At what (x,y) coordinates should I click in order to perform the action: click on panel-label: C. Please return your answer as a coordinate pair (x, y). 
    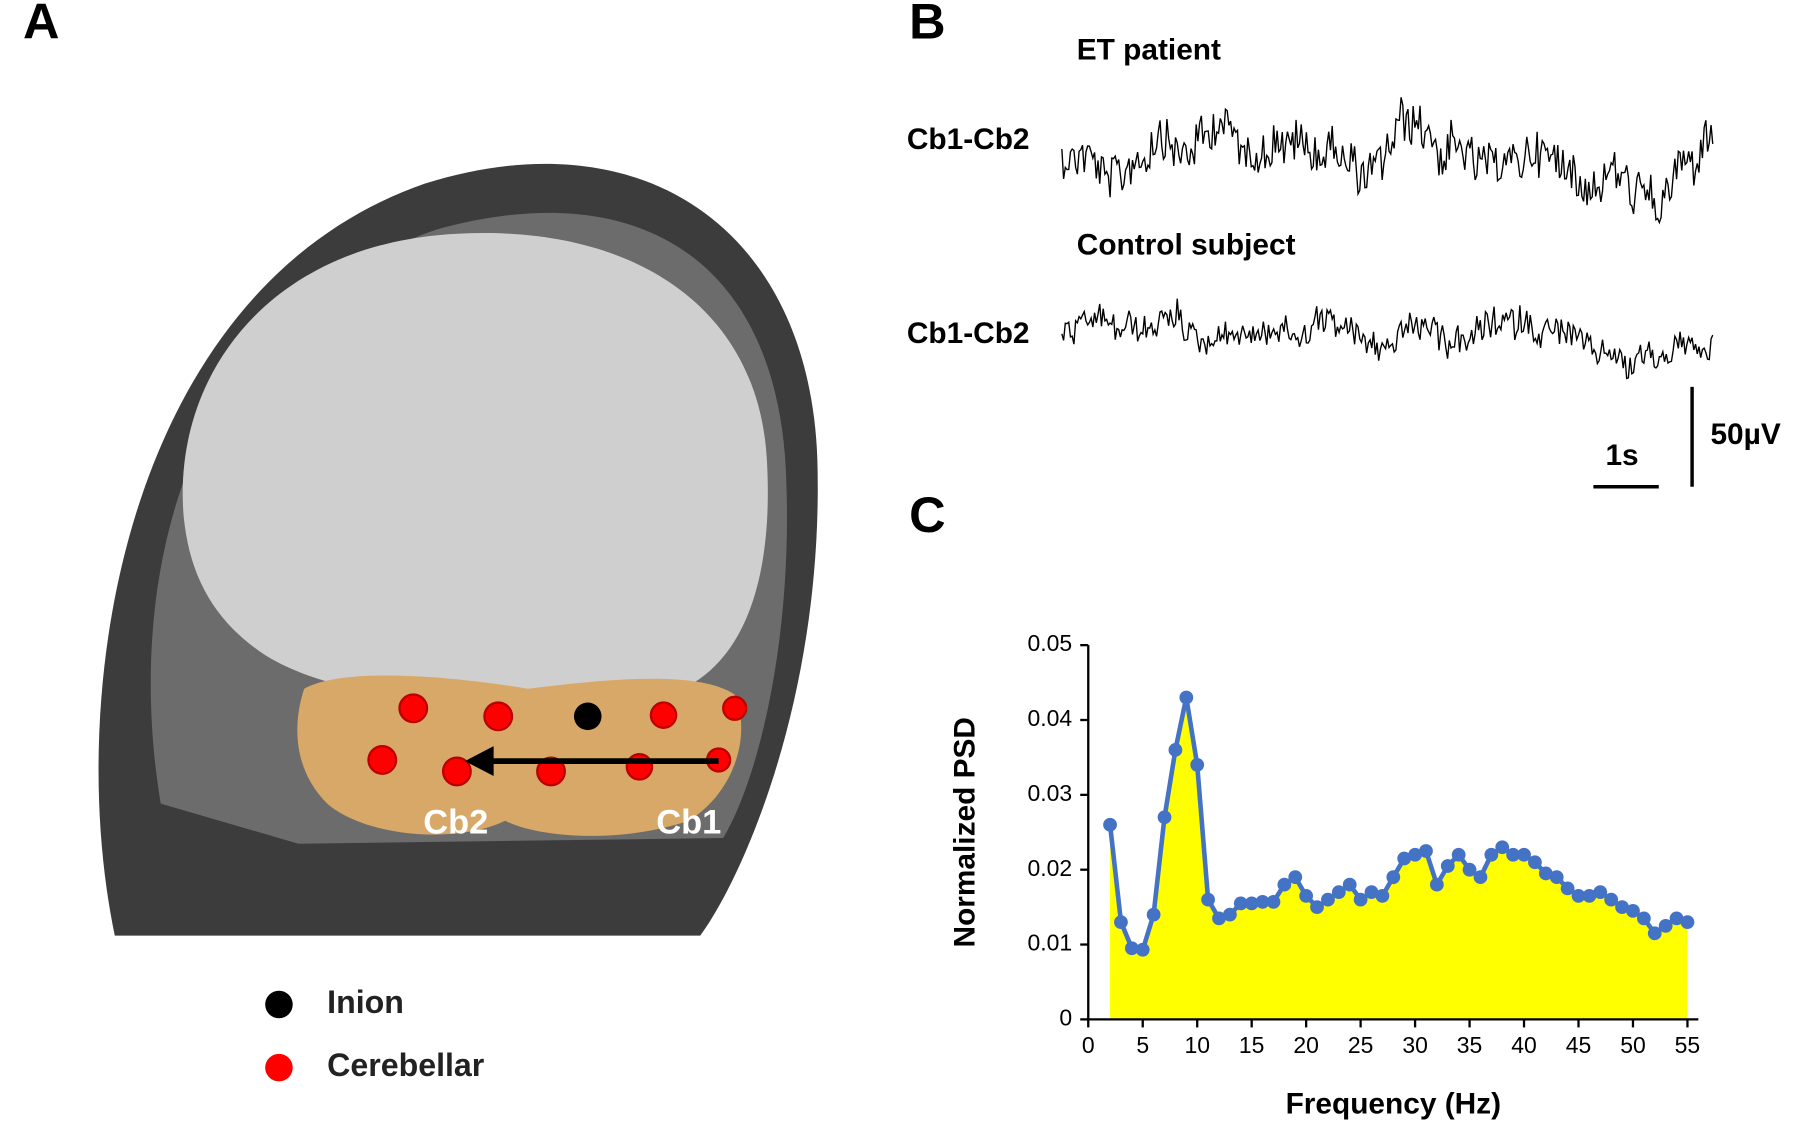
    Looking at the image, I should click on (927, 514).